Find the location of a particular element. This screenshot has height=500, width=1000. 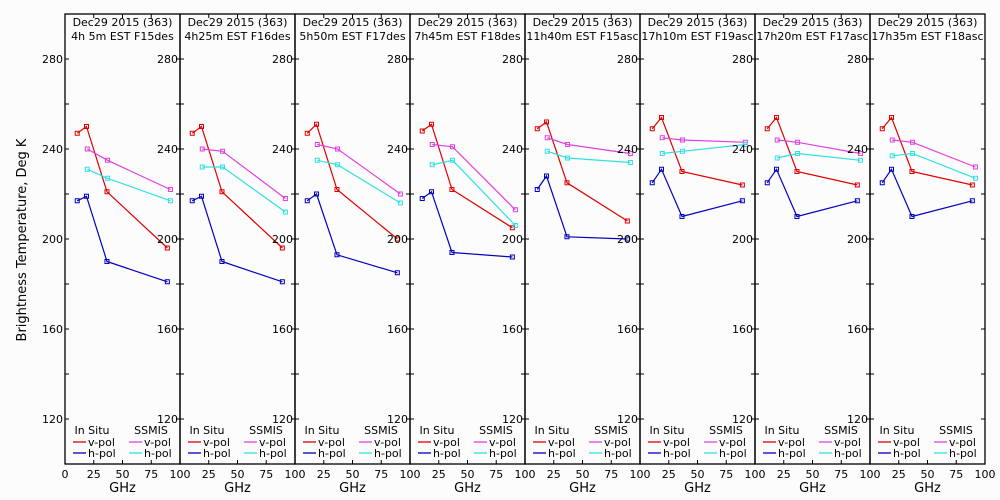

panel-title-line-2: 7h45m EST F18des is located at coordinates (467, 36).